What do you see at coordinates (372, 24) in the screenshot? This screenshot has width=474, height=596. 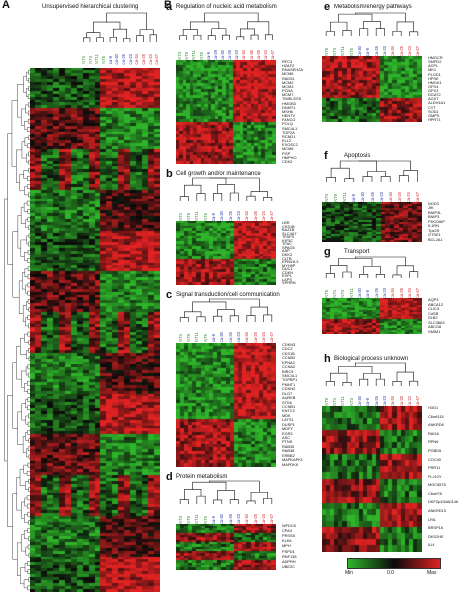 I see `panel-e-dendrogram` at bounding box center [372, 24].